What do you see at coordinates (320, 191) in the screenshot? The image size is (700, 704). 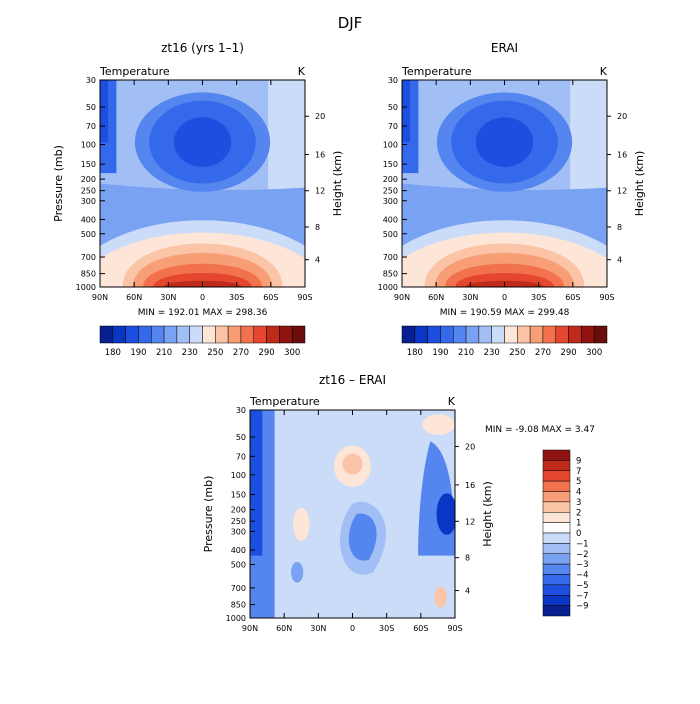 I see `height-tick-label: 12` at bounding box center [320, 191].